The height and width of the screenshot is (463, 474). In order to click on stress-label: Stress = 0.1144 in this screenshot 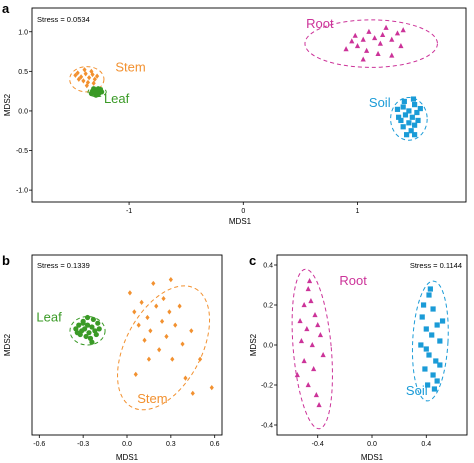, I will do `click(436, 265)`.